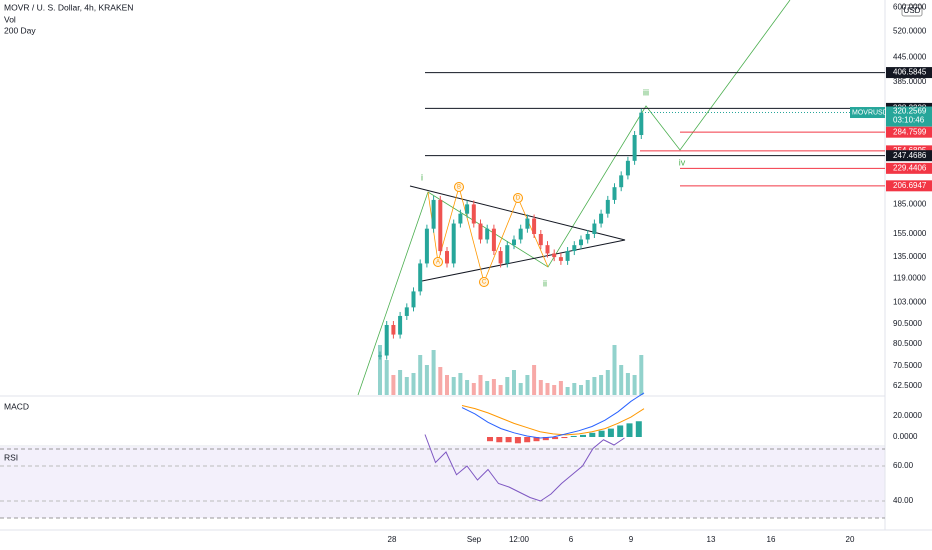  I want to click on last-price-label: 320.2569, so click(910, 111).